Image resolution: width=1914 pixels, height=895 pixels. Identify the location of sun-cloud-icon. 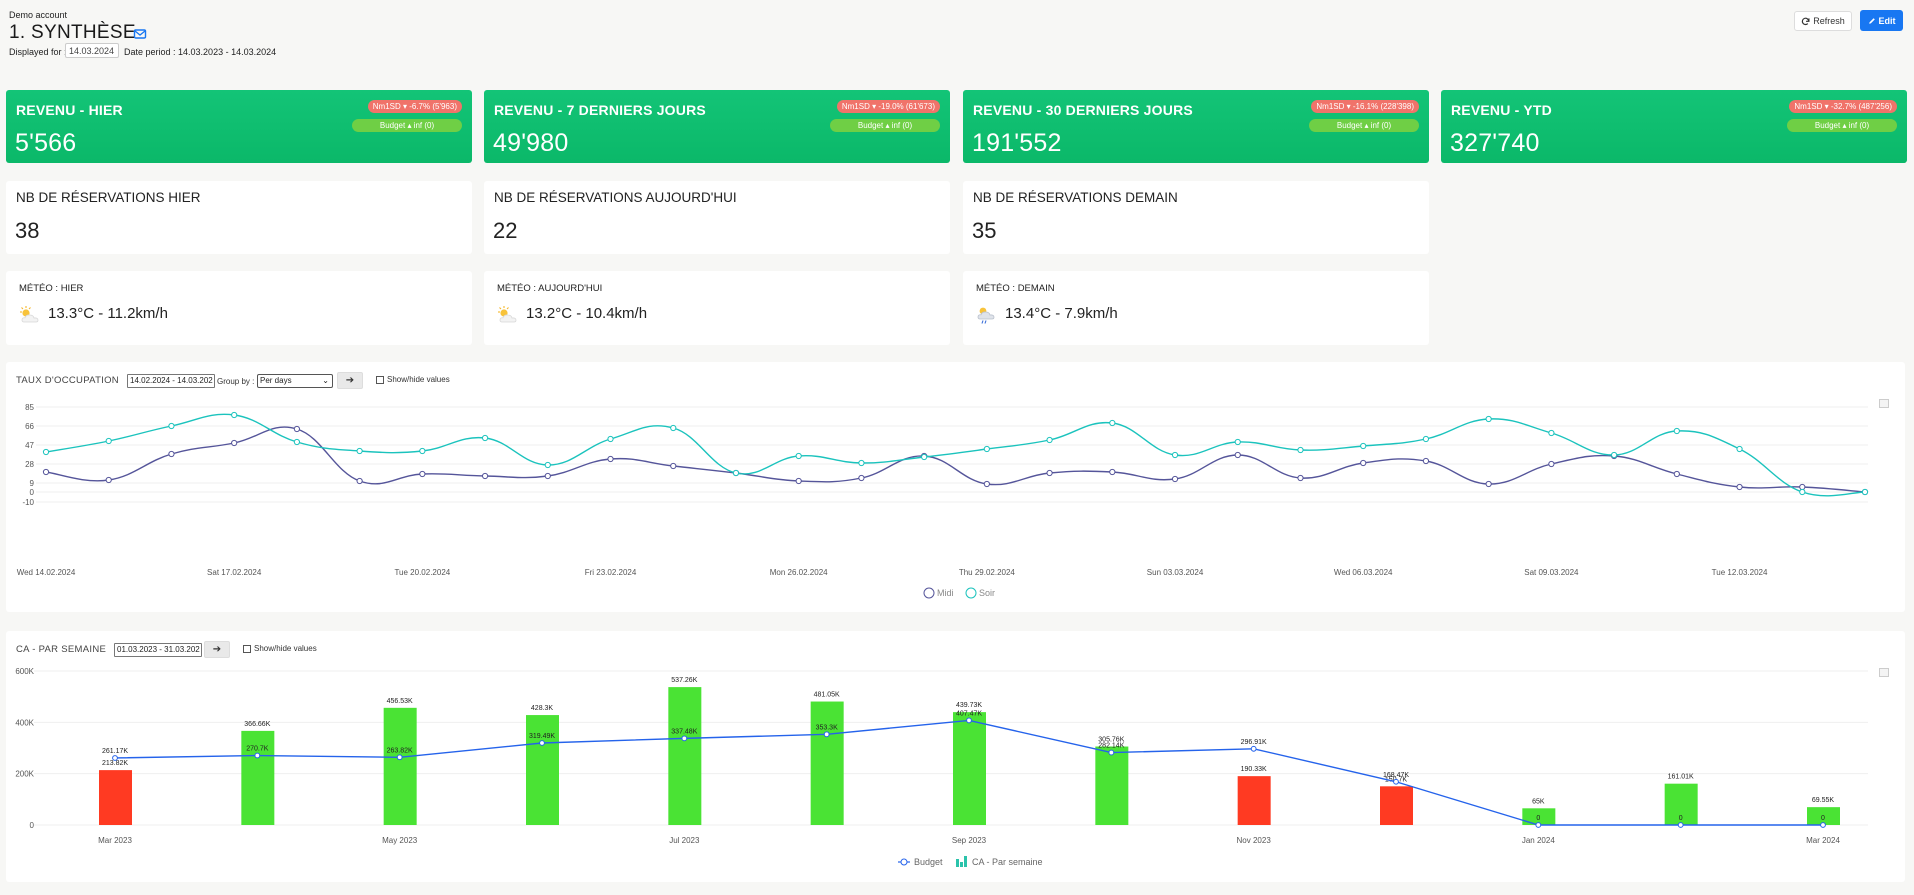
(29, 314).